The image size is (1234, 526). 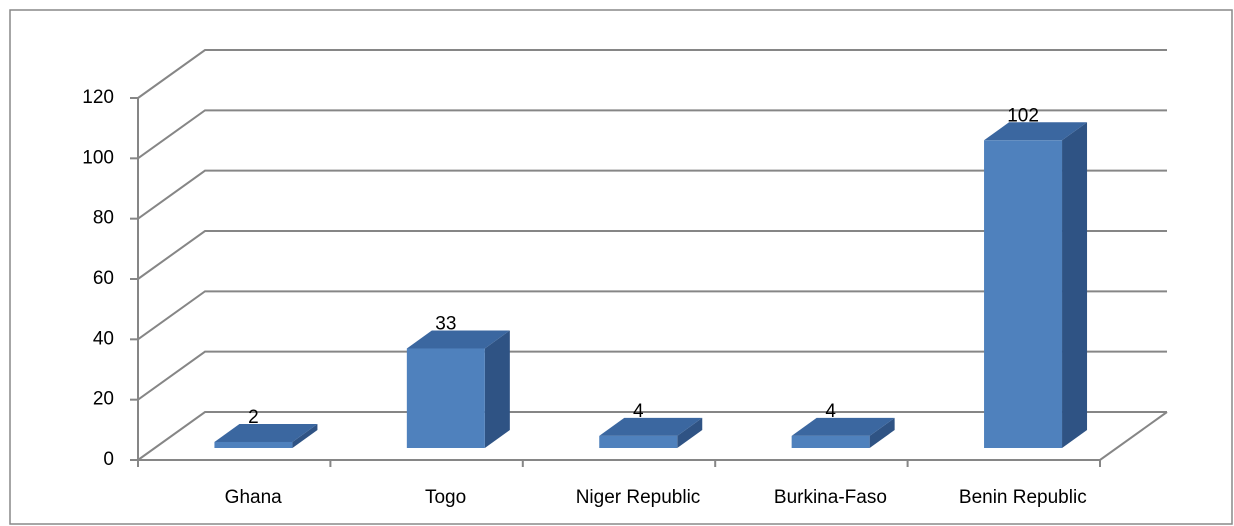 I want to click on y-tick-label: 20, so click(x=103, y=399).